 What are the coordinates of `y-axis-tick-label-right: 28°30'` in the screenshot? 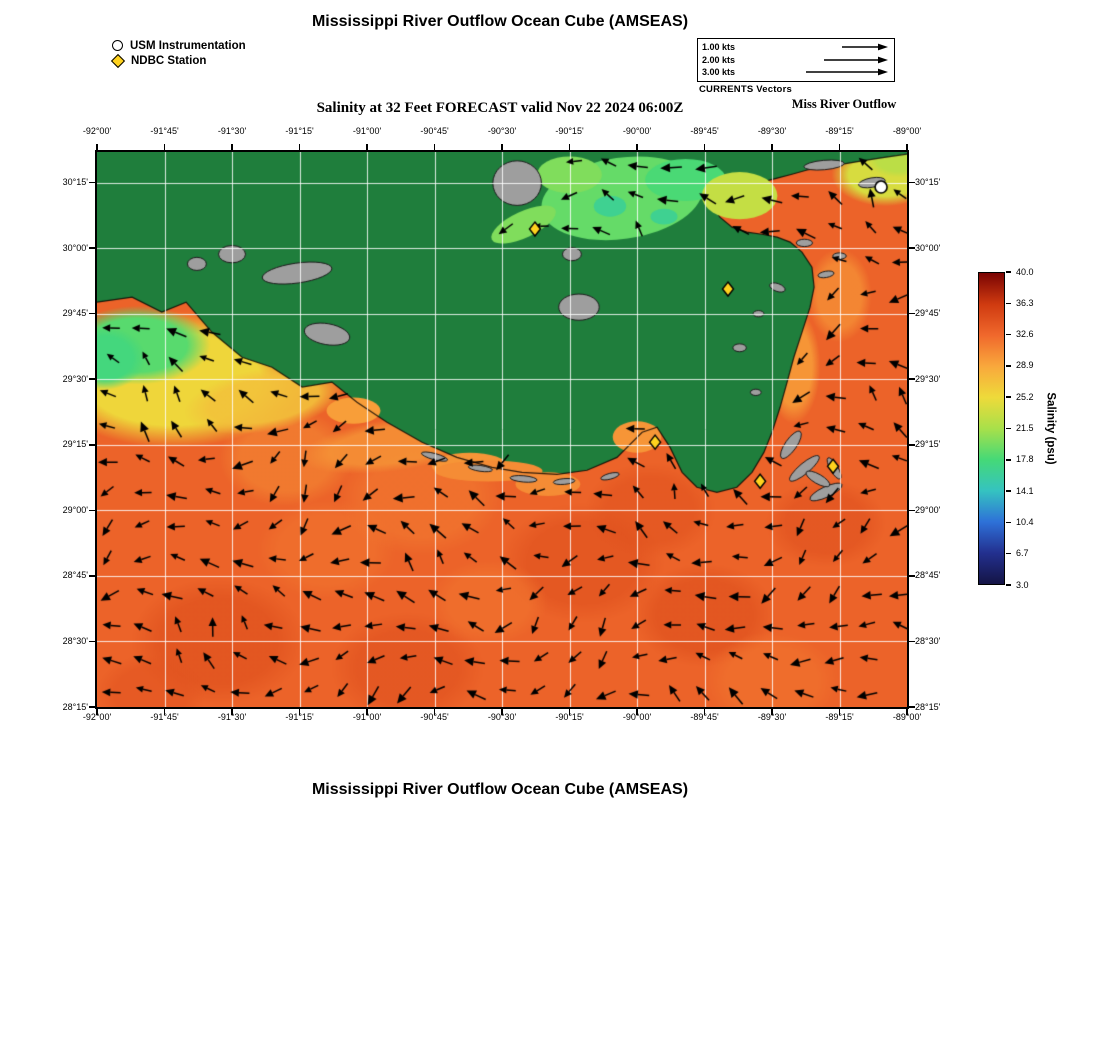 It's located at (928, 640).